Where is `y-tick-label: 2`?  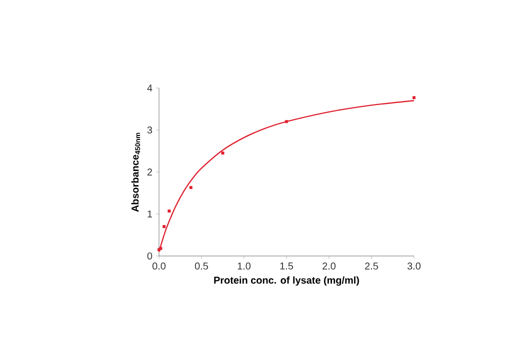 y-tick-label: 2 is located at coordinates (149, 172).